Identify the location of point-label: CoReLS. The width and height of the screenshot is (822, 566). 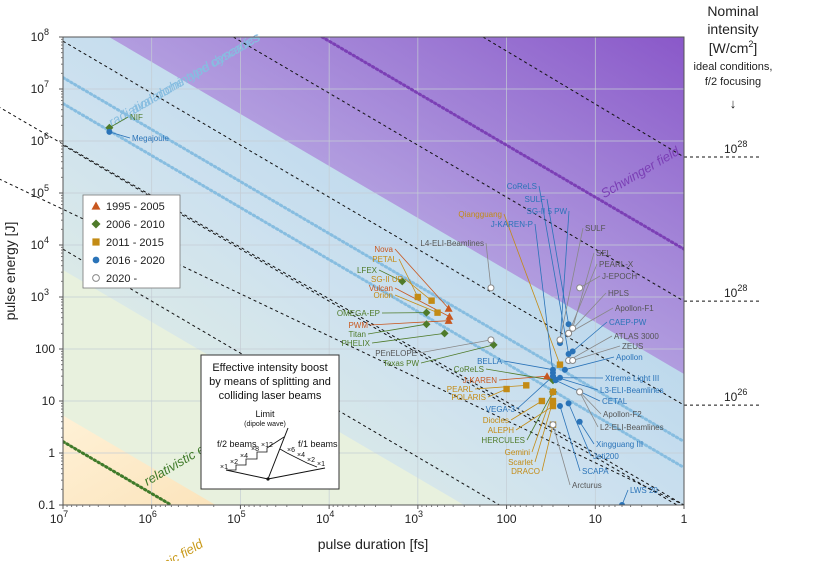
(522, 186).